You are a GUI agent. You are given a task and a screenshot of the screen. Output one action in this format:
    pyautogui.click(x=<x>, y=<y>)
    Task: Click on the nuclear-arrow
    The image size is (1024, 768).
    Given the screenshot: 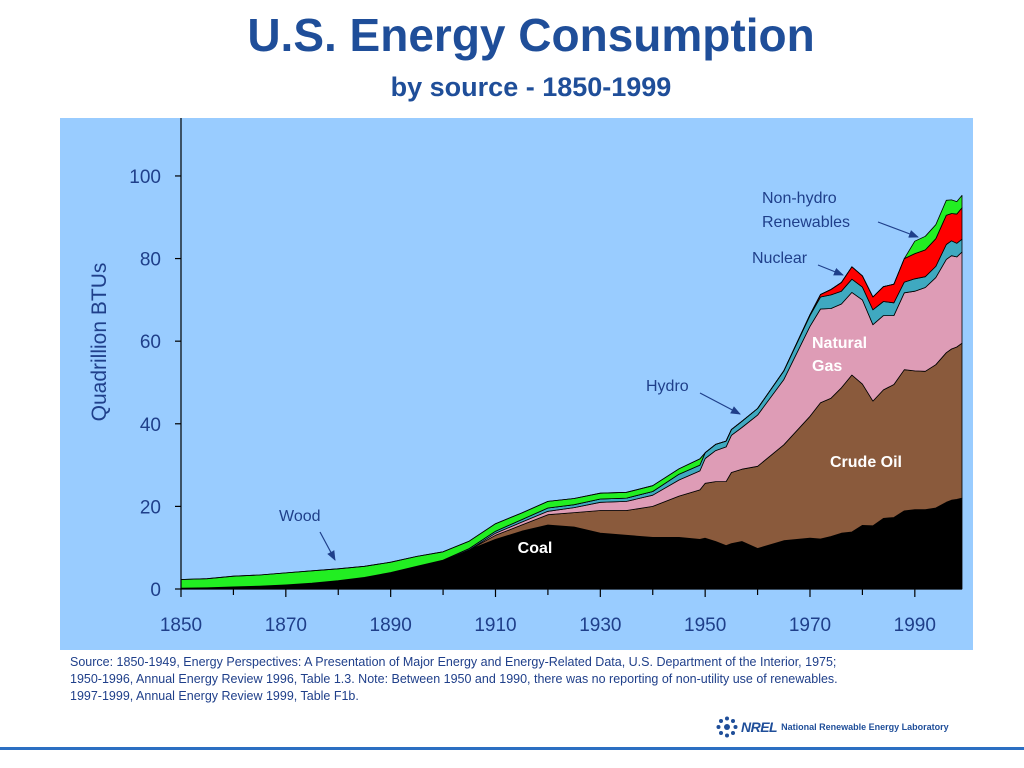 What is the action you would take?
    pyautogui.click(x=830, y=270)
    